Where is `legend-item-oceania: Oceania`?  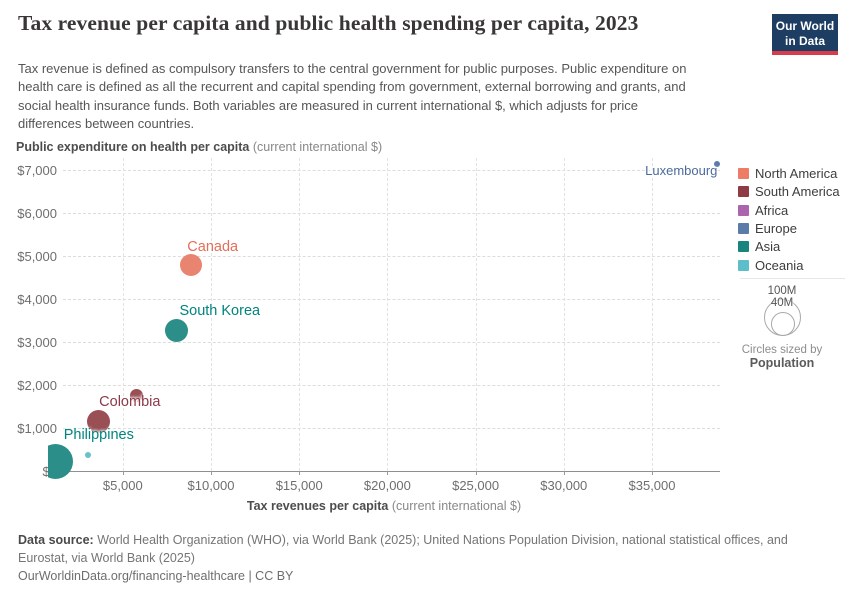
legend-item-oceania: Oceania is located at coordinates (770, 265).